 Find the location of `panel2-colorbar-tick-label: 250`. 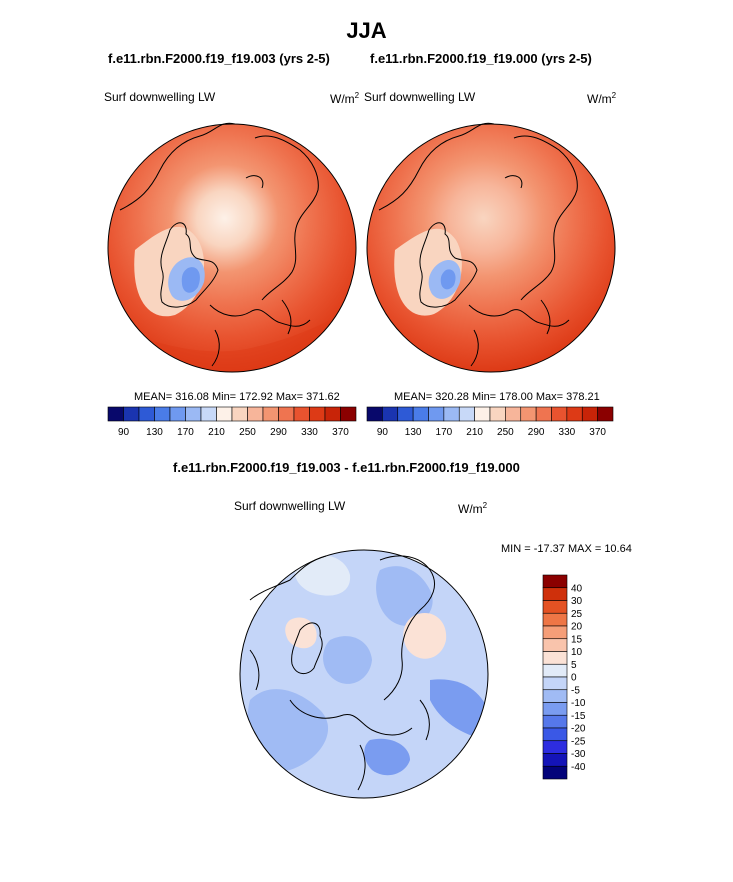

panel2-colorbar-tick-label: 250 is located at coordinates (505, 432).